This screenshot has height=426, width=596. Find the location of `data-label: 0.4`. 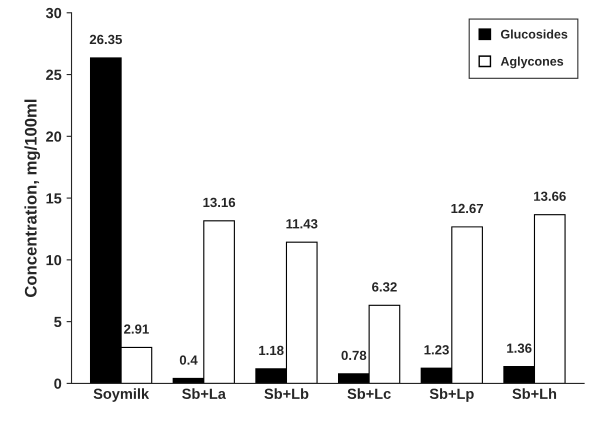

data-label: 0.4 is located at coordinates (189, 360).